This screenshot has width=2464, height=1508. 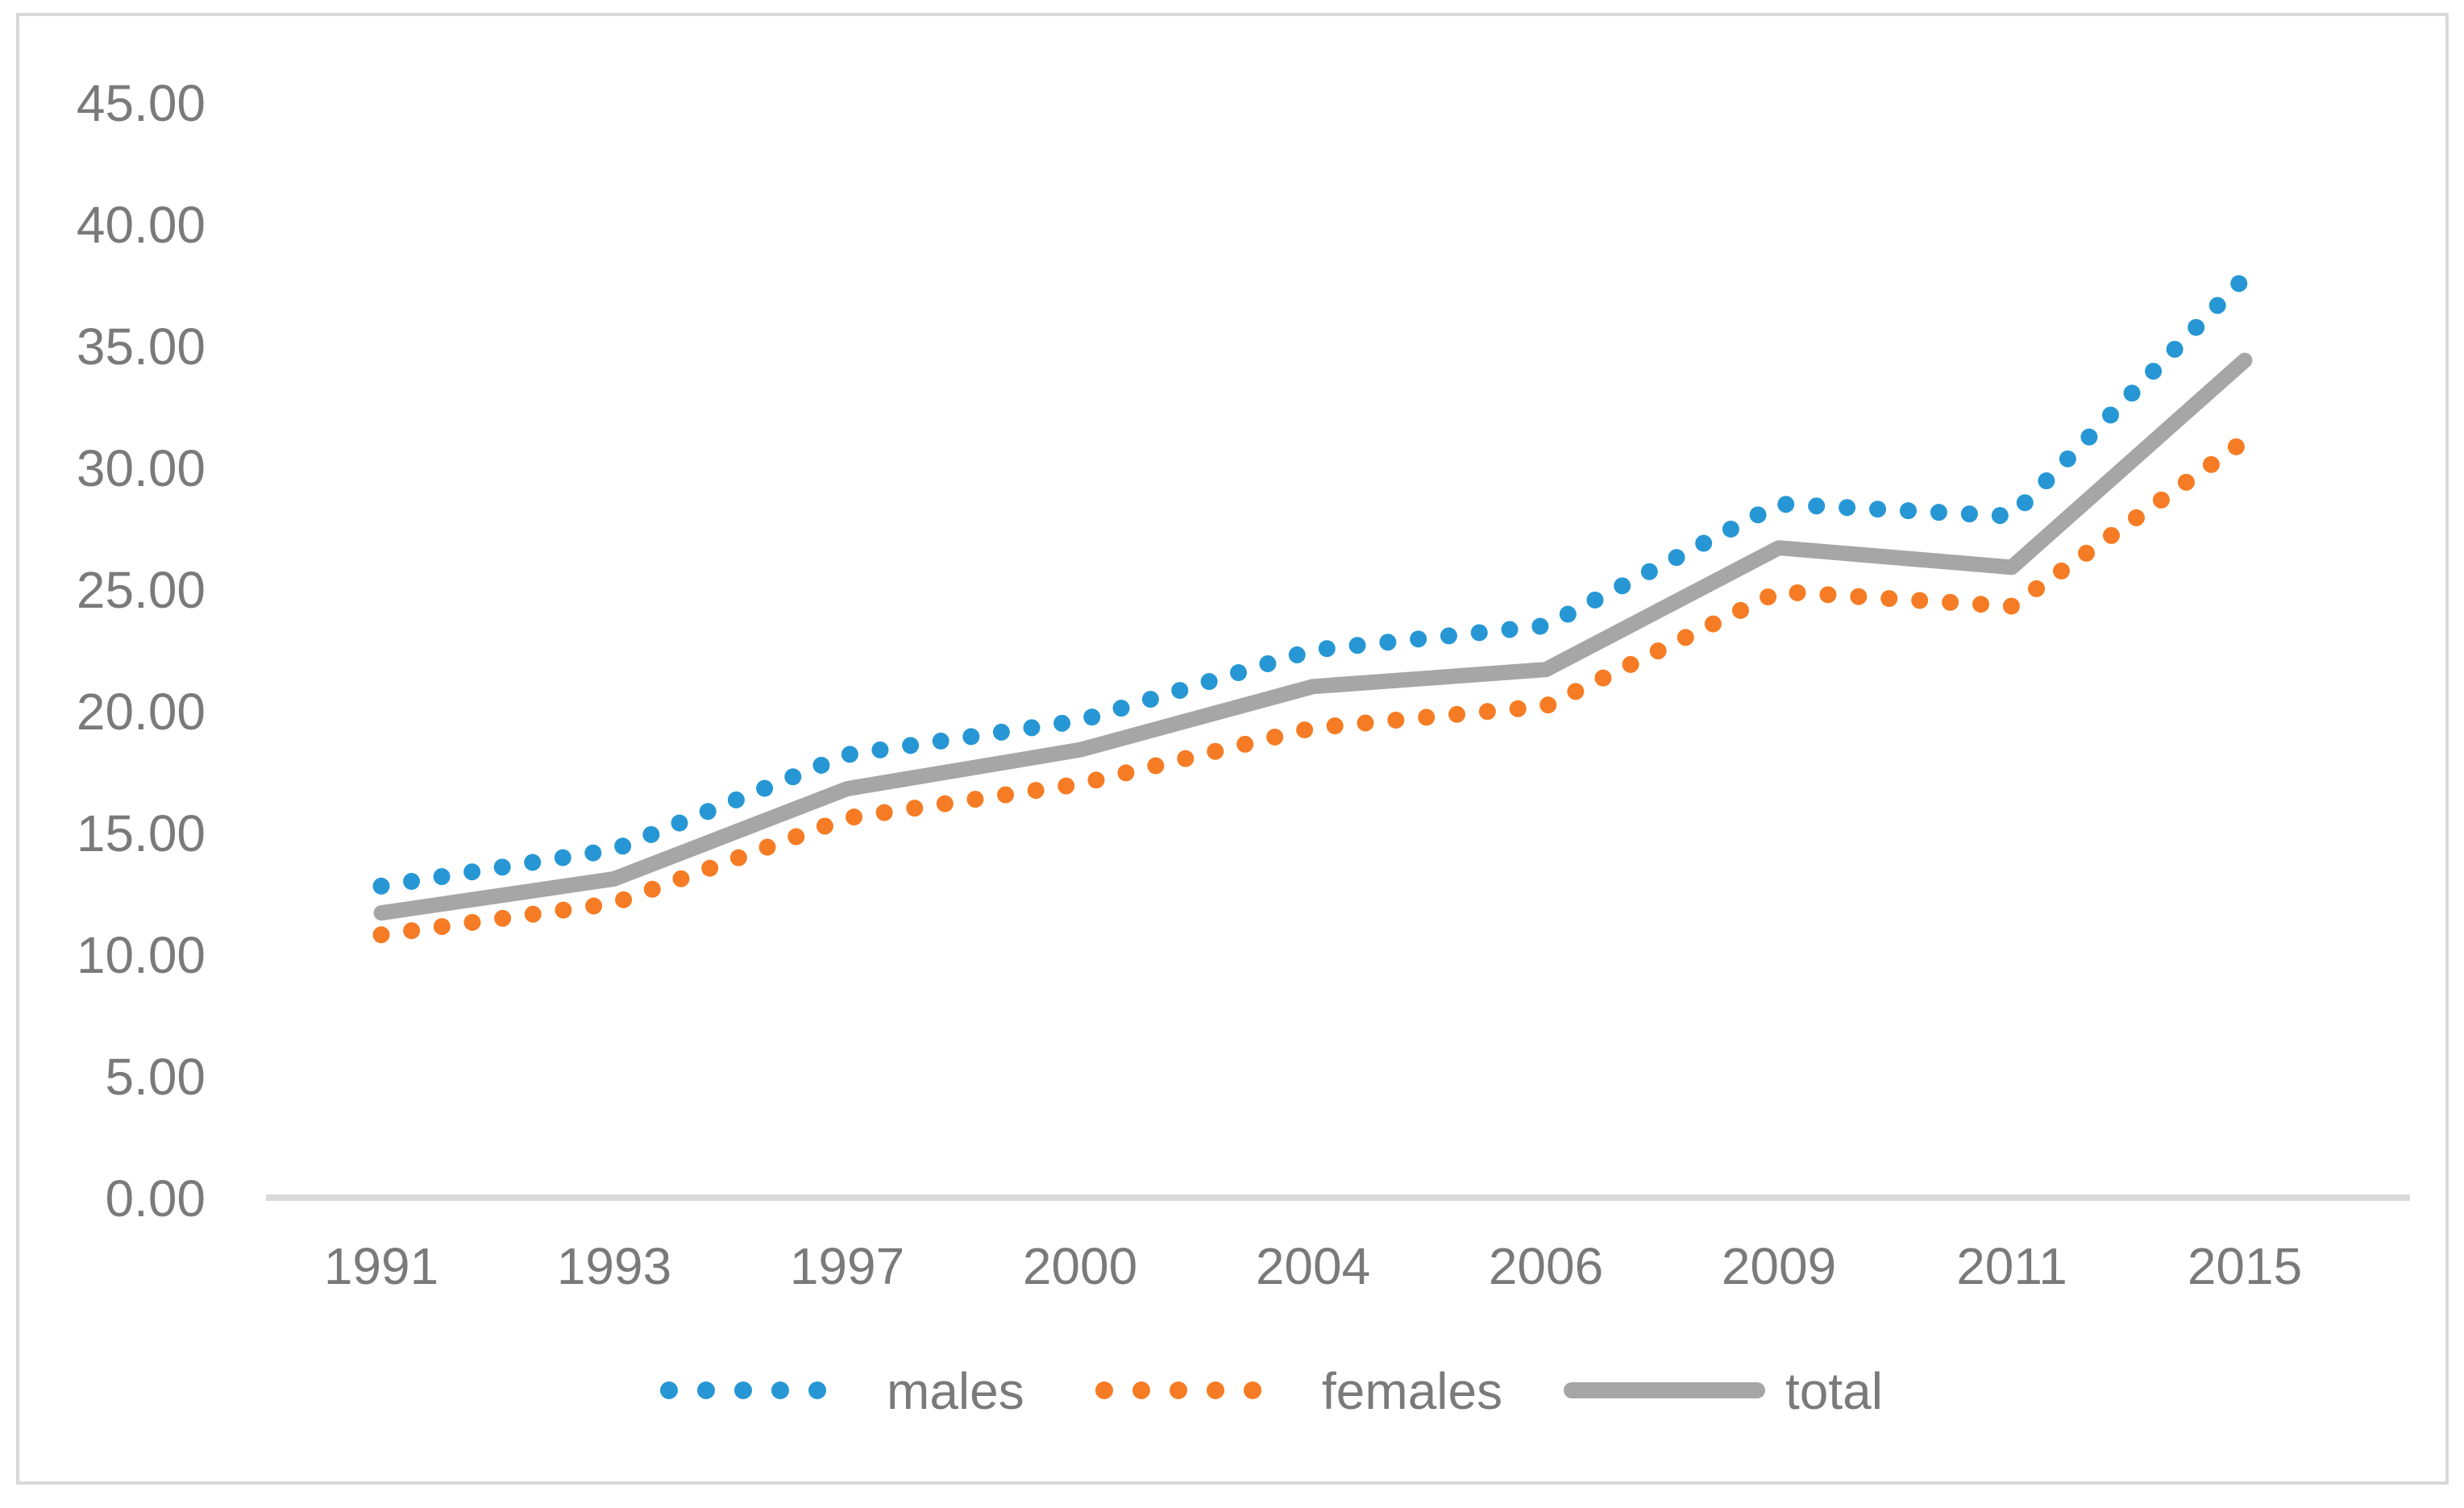 What do you see at coordinates (141, 225) in the screenshot?
I see `y-tick-label: 40.00` at bounding box center [141, 225].